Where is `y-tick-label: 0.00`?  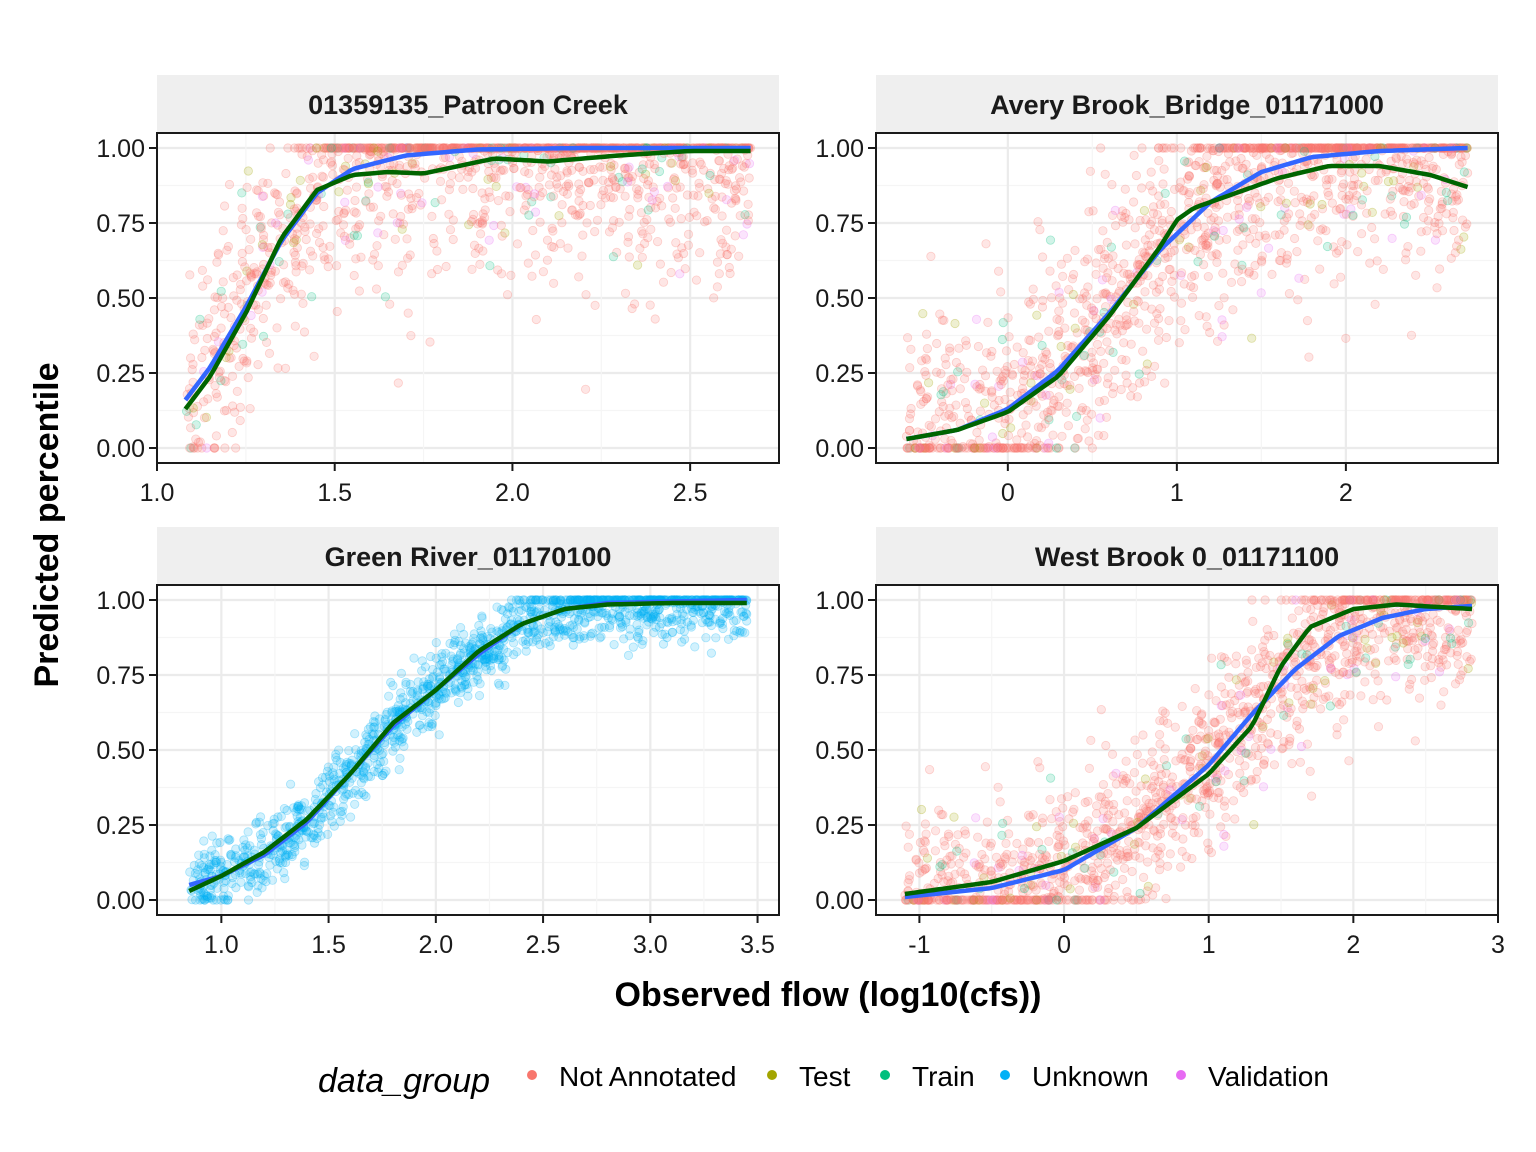 y-tick-label: 0.00 is located at coordinates (839, 449).